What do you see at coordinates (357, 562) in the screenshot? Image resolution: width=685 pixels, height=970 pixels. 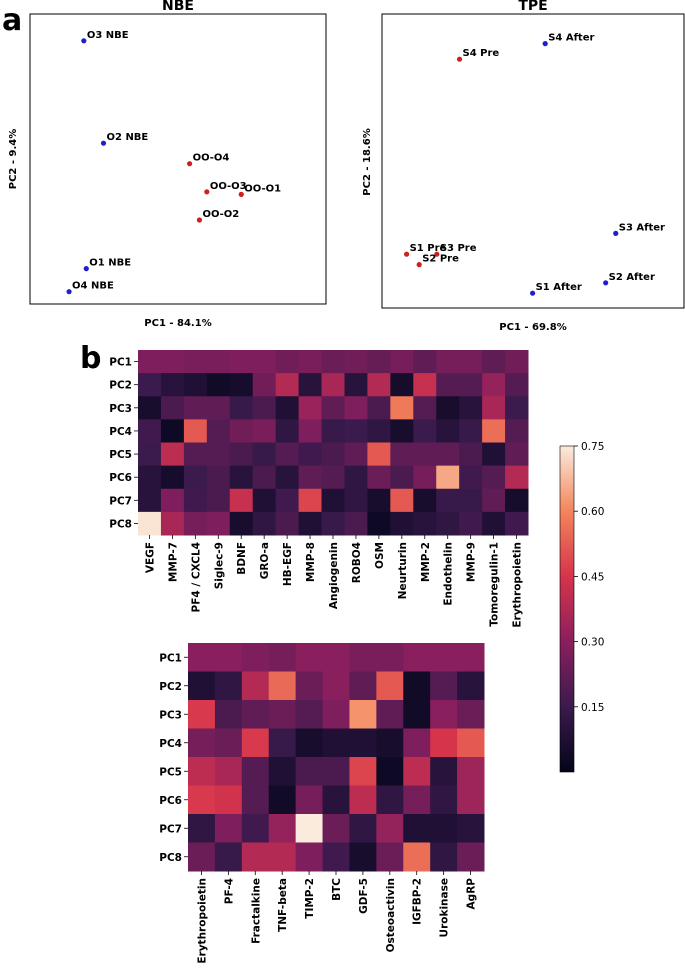 I see `column-label: ROBO4` at bounding box center [357, 562].